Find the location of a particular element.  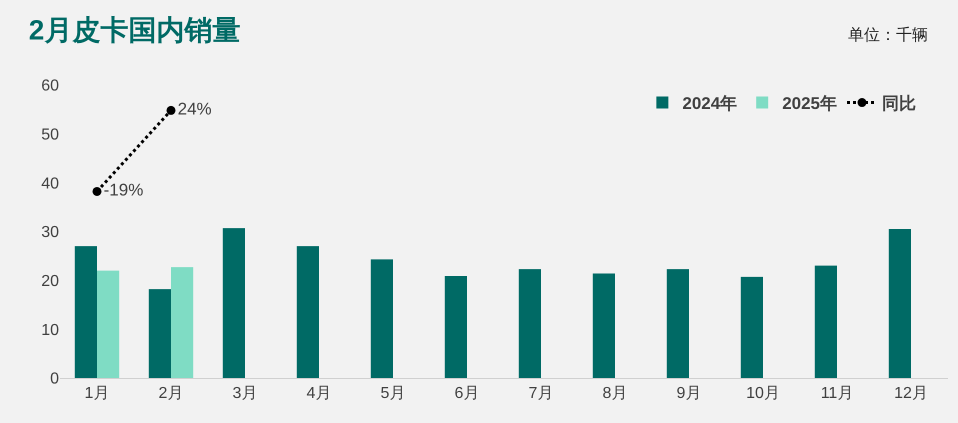

text: 单位：千辆 is located at coordinates (888, 35).